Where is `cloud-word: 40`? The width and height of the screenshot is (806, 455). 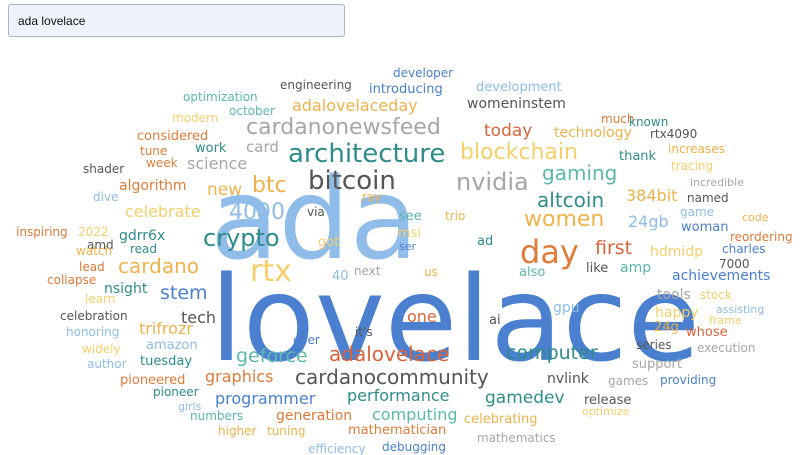
cloud-word: 40 is located at coordinates (340, 276).